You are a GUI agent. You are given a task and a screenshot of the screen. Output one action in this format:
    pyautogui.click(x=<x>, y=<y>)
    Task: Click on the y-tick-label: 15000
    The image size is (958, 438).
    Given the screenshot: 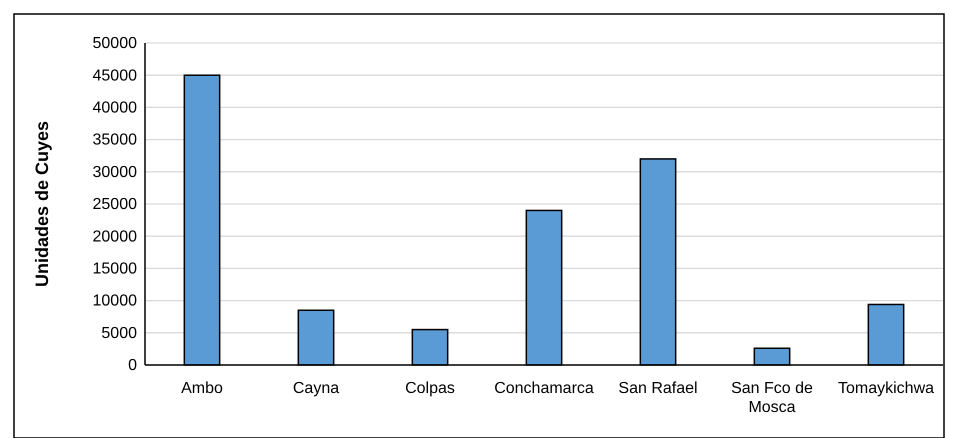 What is the action you would take?
    pyautogui.click(x=115, y=269)
    